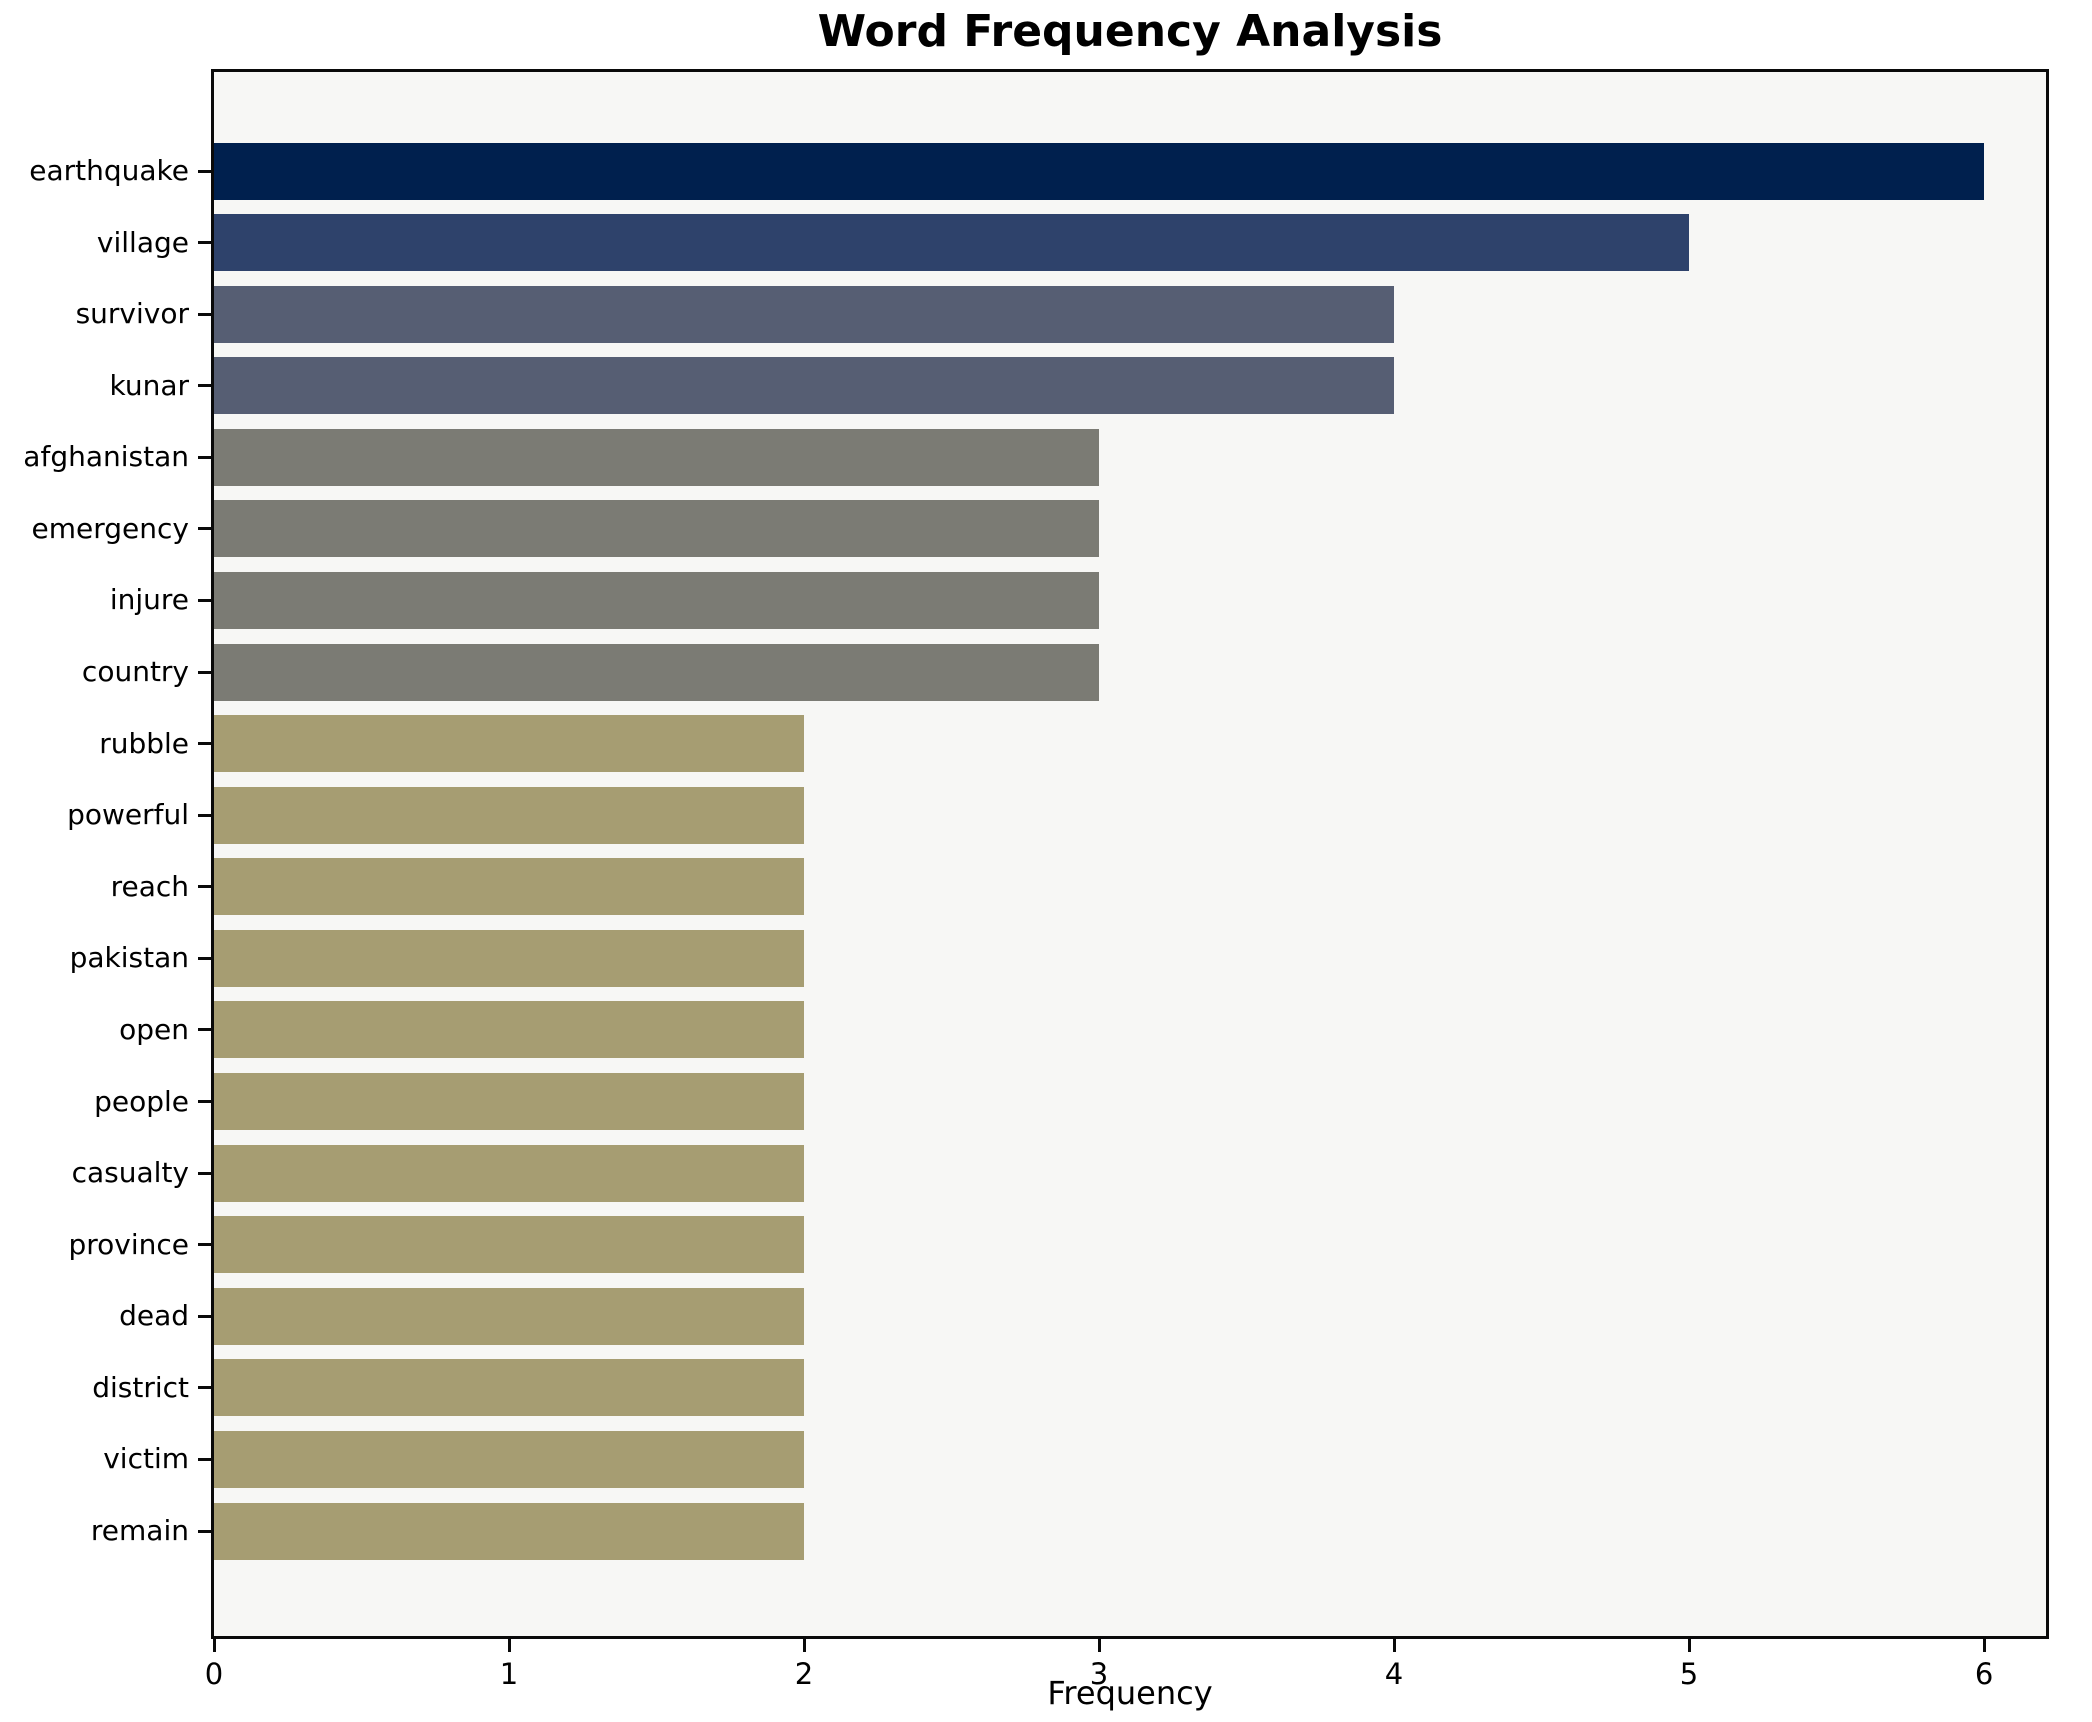 The image size is (2092, 1722). I want to click on x-tick-label-0: 0, so click(214, 1674).